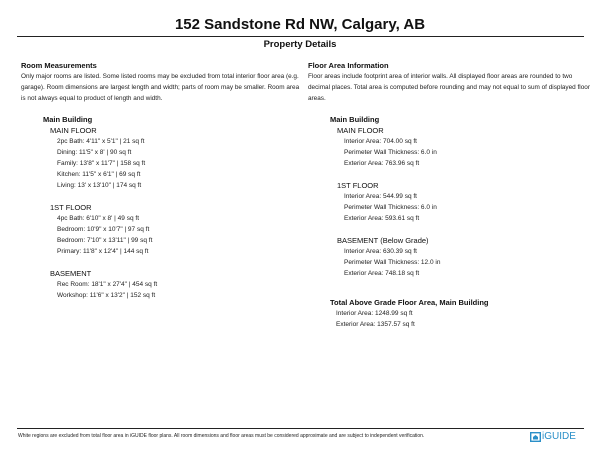  What do you see at coordinates (380, 196) in the screenshot?
I see `list-item: Interior Area: 544.99 sq ft` at bounding box center [380, 196].